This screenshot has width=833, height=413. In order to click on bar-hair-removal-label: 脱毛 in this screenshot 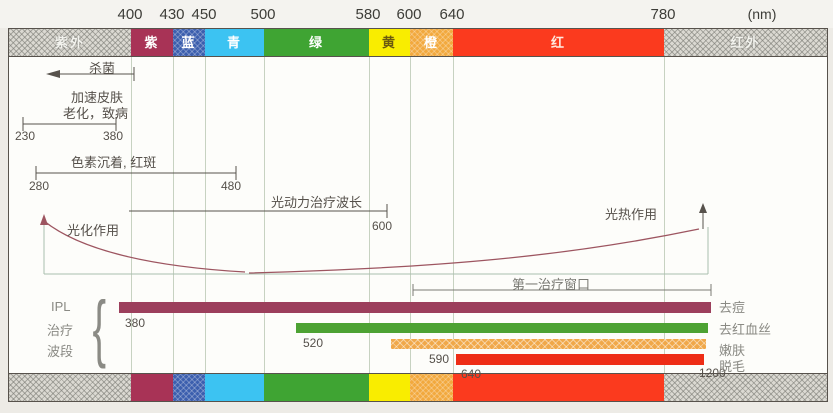, I will do `click(732, 366)`.